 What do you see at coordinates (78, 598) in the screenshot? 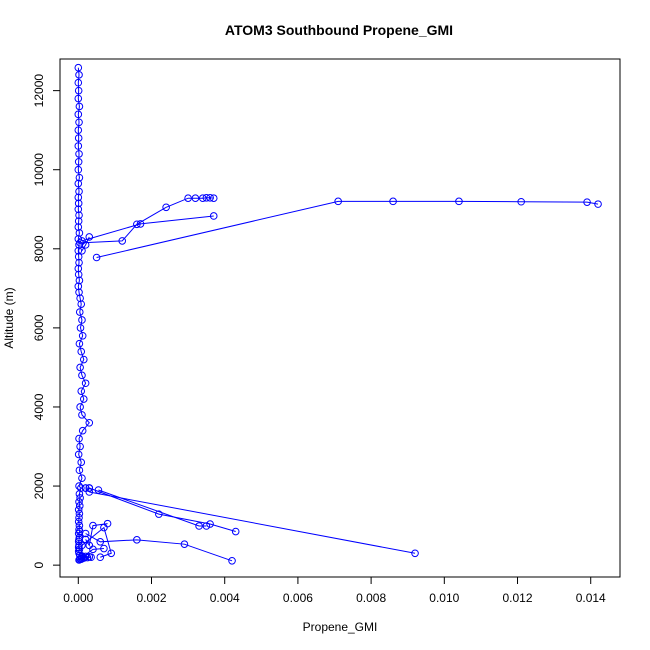
I see `x-tick-label: 0.000` at bounding box center [78, 598].